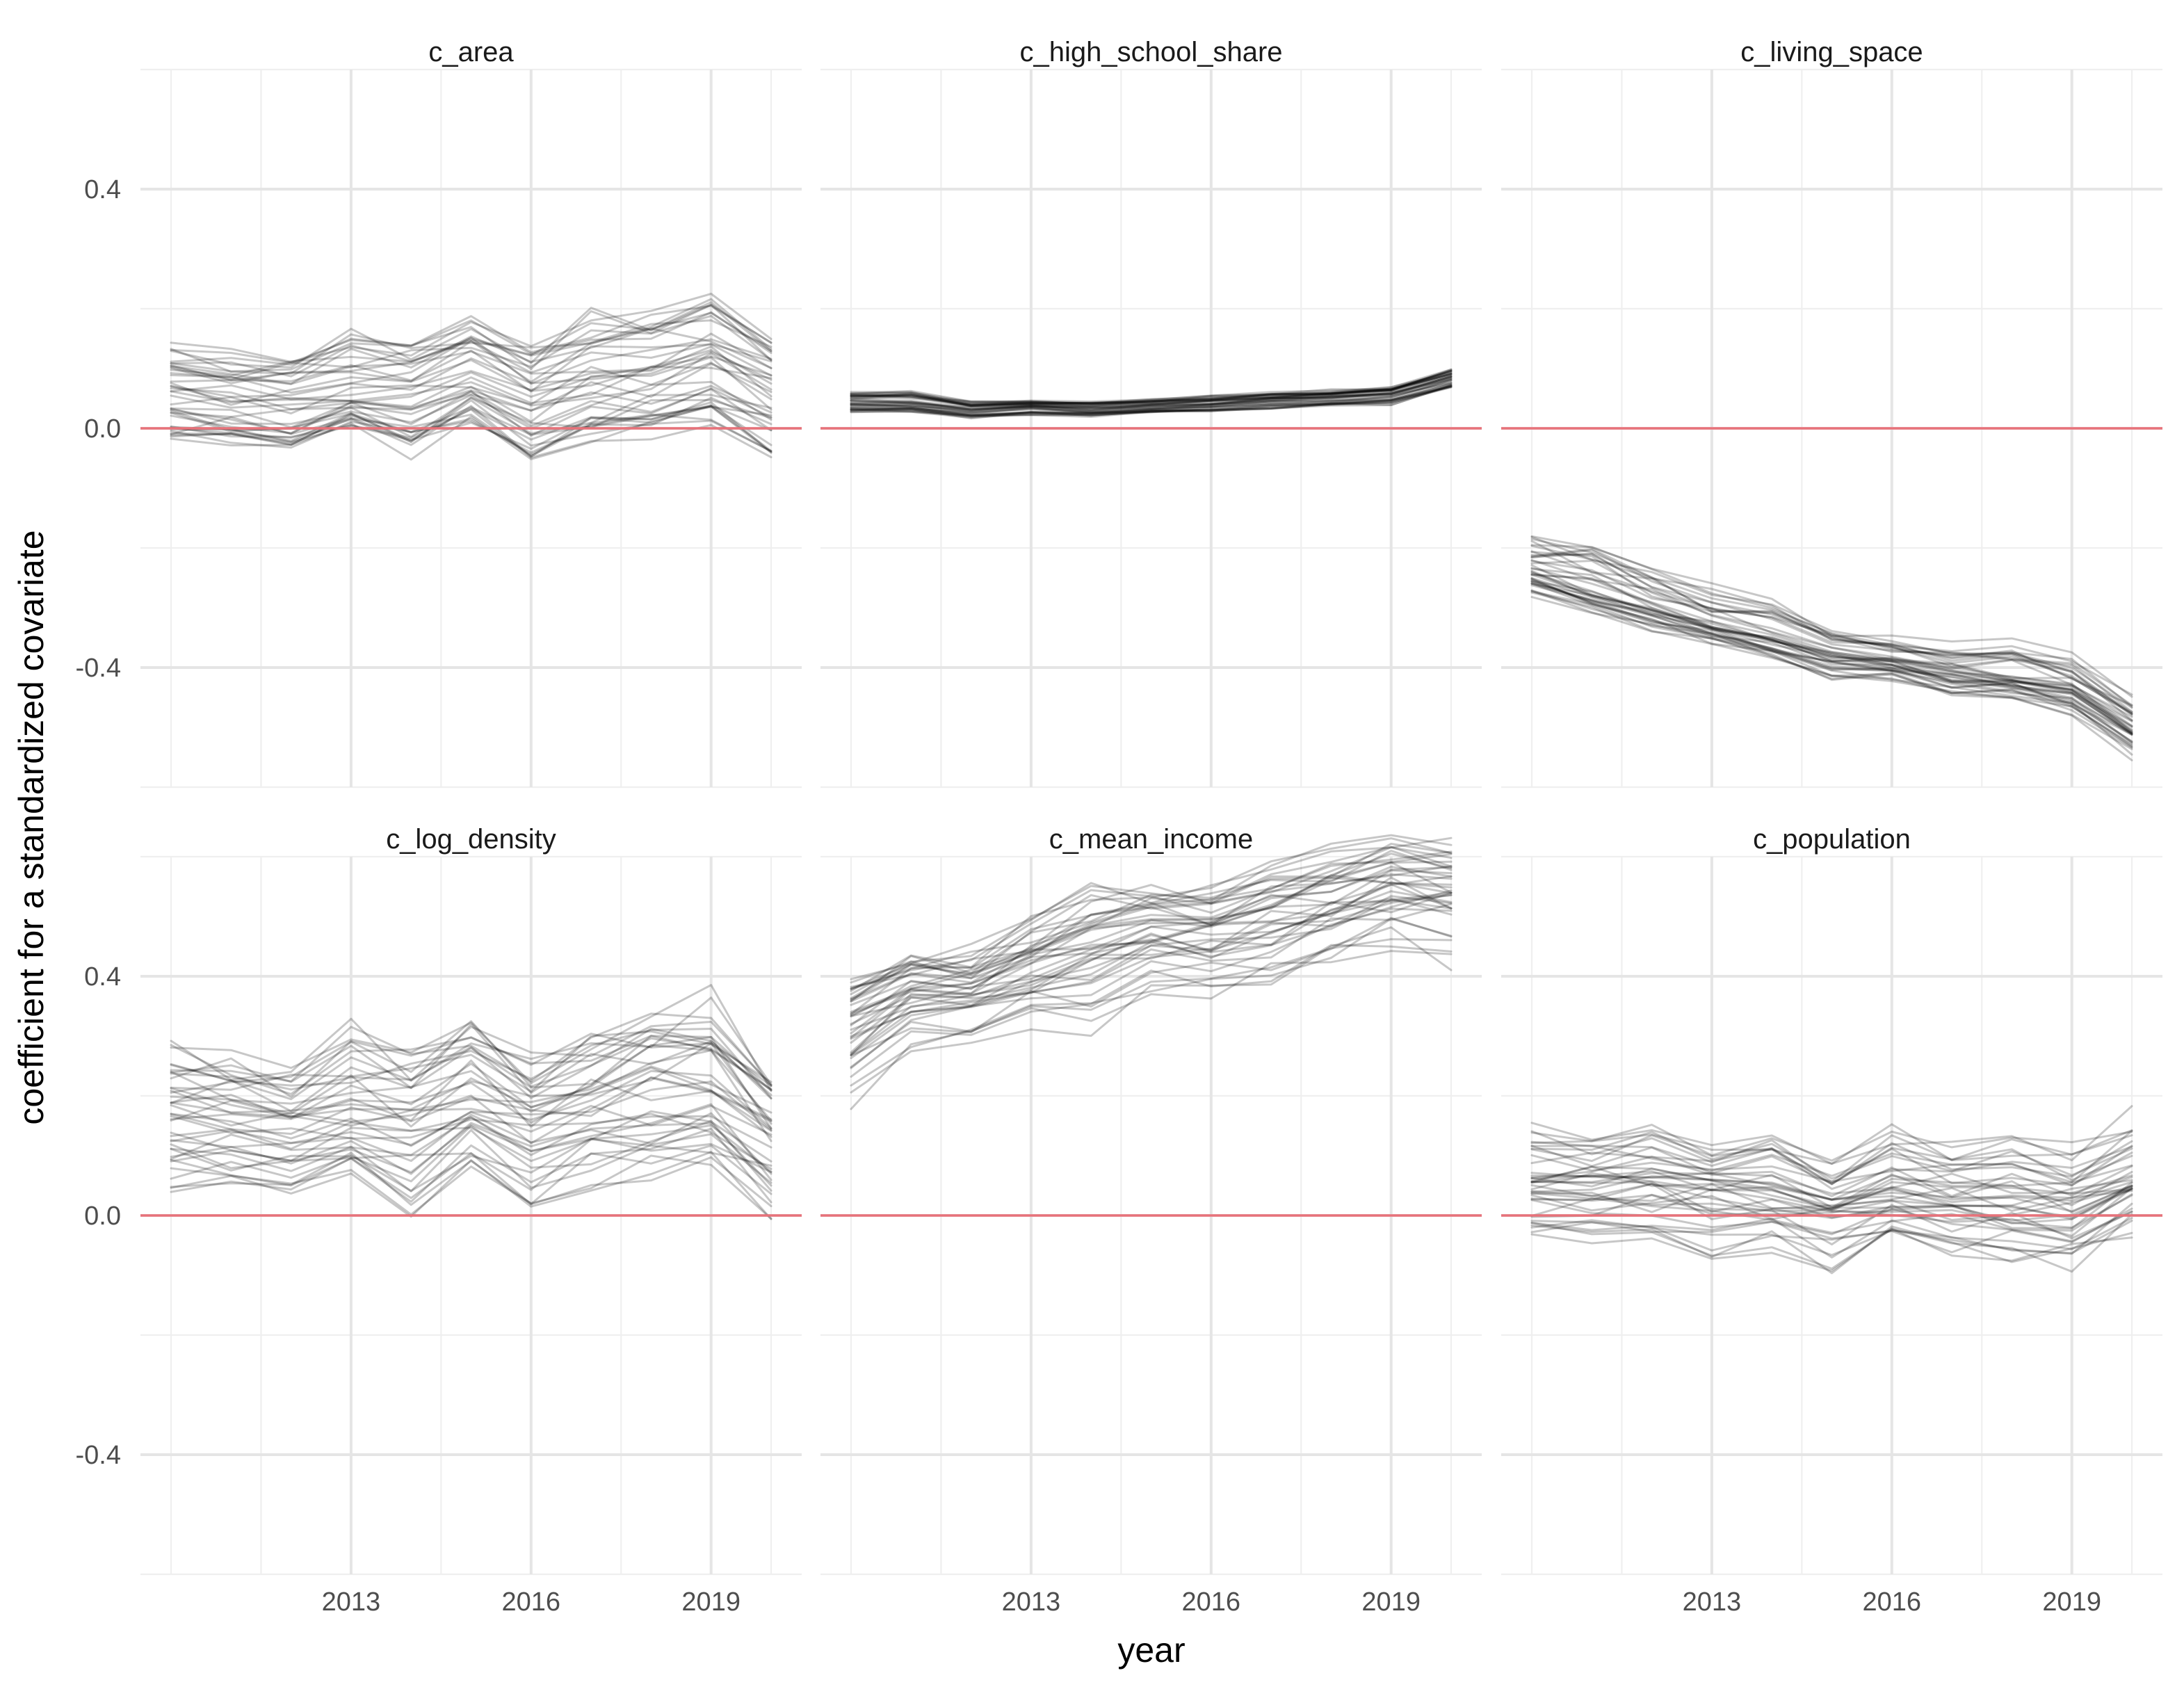 The height and width of the screenshot is (1689, 2184). What do you see at coordinates (1031, 1602) in the screenshot?
I see `x-tick-label: 2013` at bounding box center [1031, 1602].